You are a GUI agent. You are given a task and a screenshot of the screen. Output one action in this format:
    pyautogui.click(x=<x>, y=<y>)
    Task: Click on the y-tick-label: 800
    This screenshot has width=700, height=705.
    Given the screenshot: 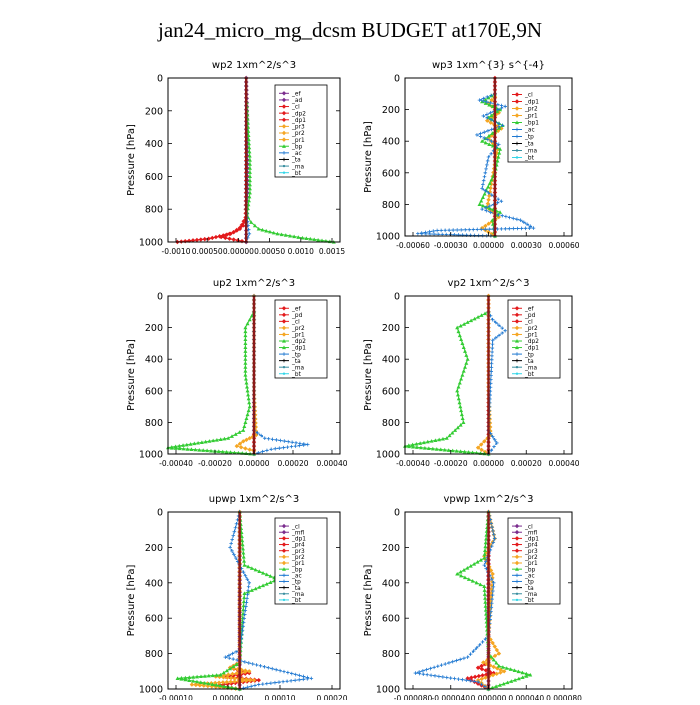 What is the action you would take?
    pyautogui.click(x=154, y=210)
    